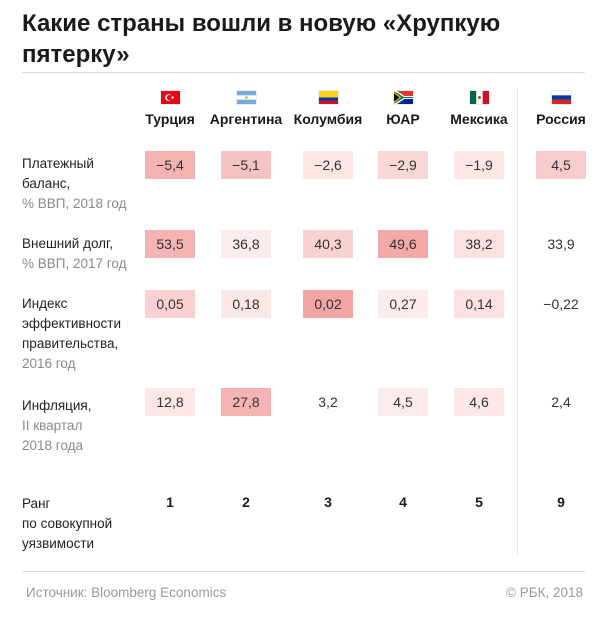 Image resolution: width=613 pixels, height=618 pixels. Describe the element at coordinates (403, 97) in the screenshot. I see `south-africa-flag-icon` at that location.